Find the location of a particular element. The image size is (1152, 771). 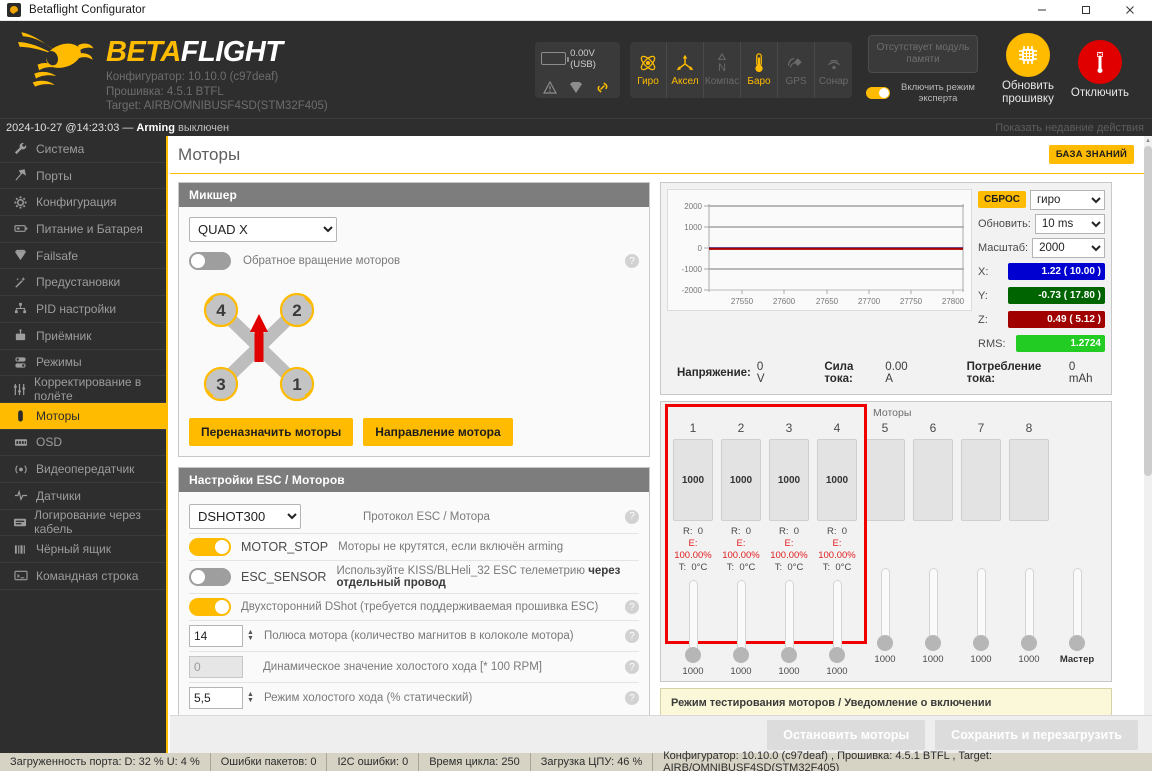

motor-poles-help-icon: ? is located at coordinates (632, 636).